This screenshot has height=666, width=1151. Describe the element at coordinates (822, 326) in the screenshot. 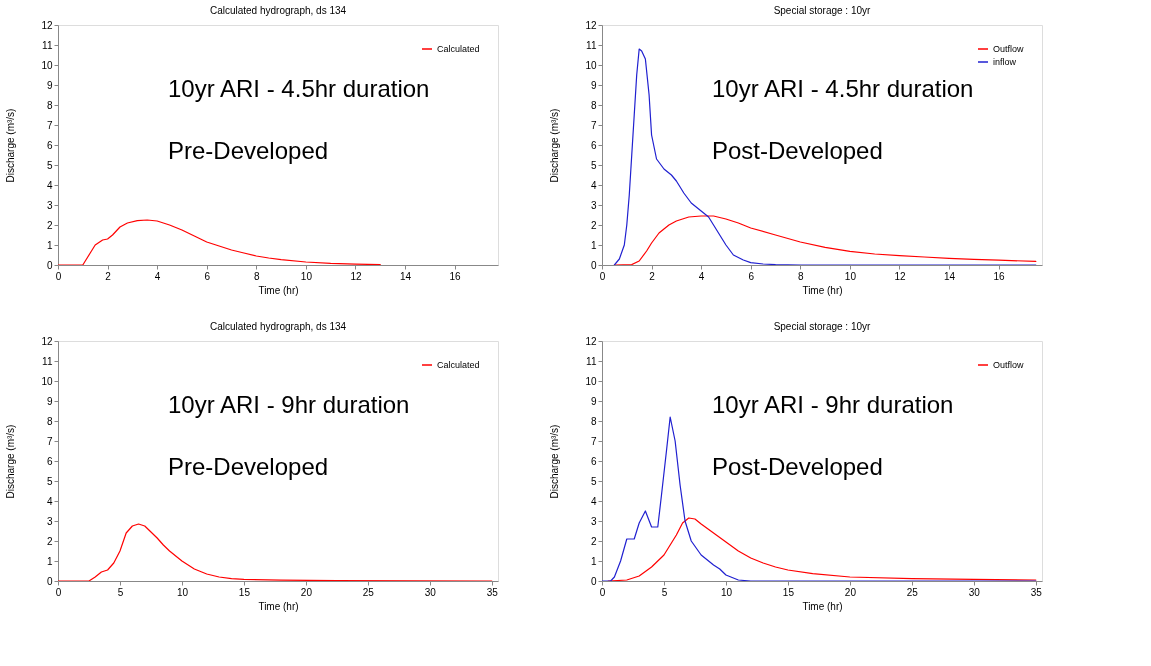

I see `chart-title: Special storage : 10yr` at that location.